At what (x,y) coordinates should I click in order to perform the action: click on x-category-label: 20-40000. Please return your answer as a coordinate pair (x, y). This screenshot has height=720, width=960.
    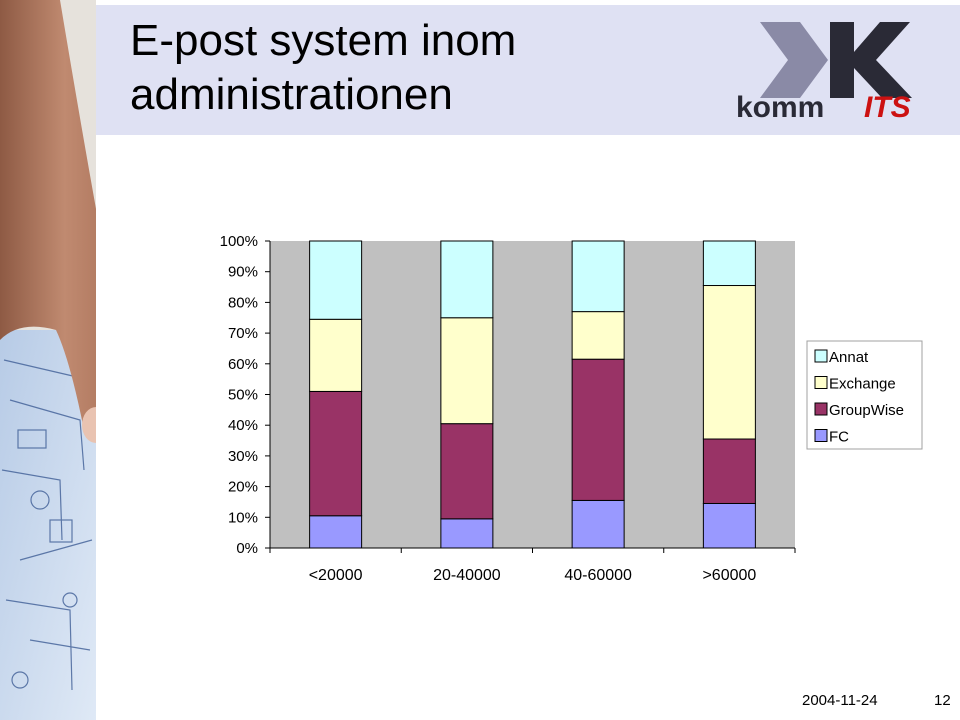
    Looking at the image, I should click on (467, 575).